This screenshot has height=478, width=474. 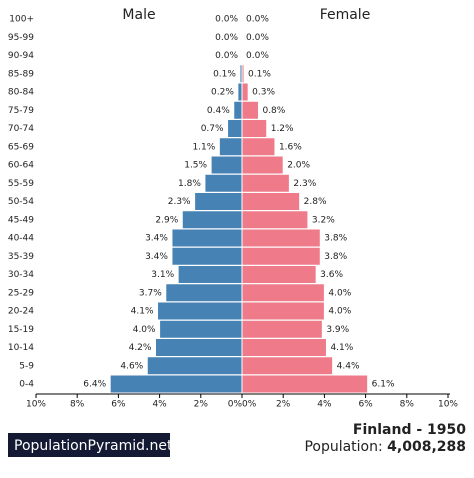 What do you see at coordinates (93, 446) in the screenshot?
I see `logo: PopulationPyramid.net` at bounding box center [93, 446].